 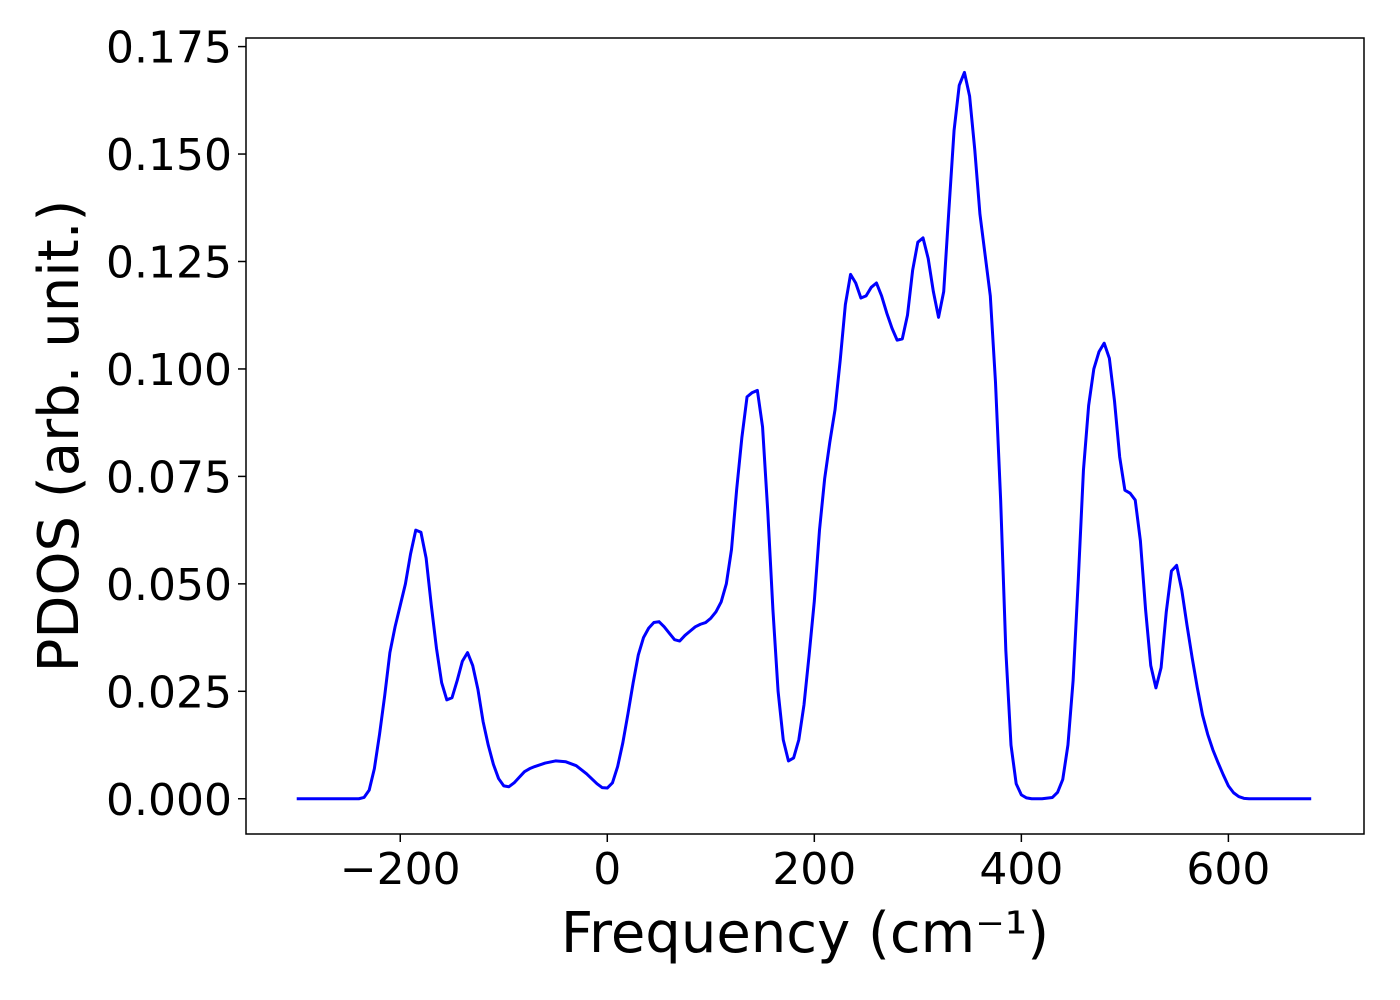 I want to click on x-tick-label: 600, so click(x=1228, y=869).